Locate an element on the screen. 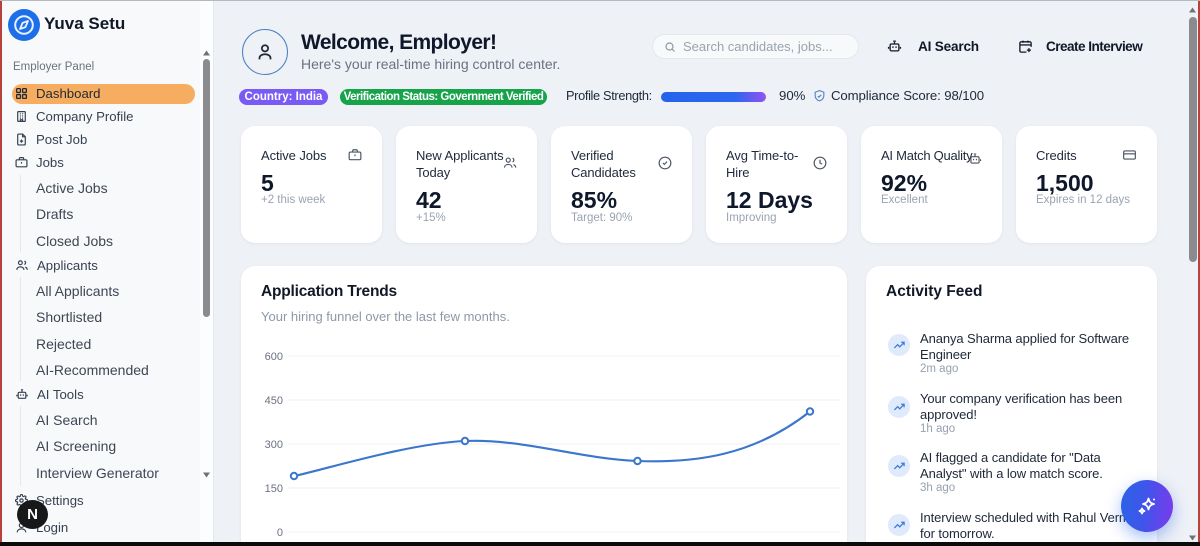 The height and width of the screenshot is (546, 1200). svg-text: 0 is located at coordinates (280, 533).